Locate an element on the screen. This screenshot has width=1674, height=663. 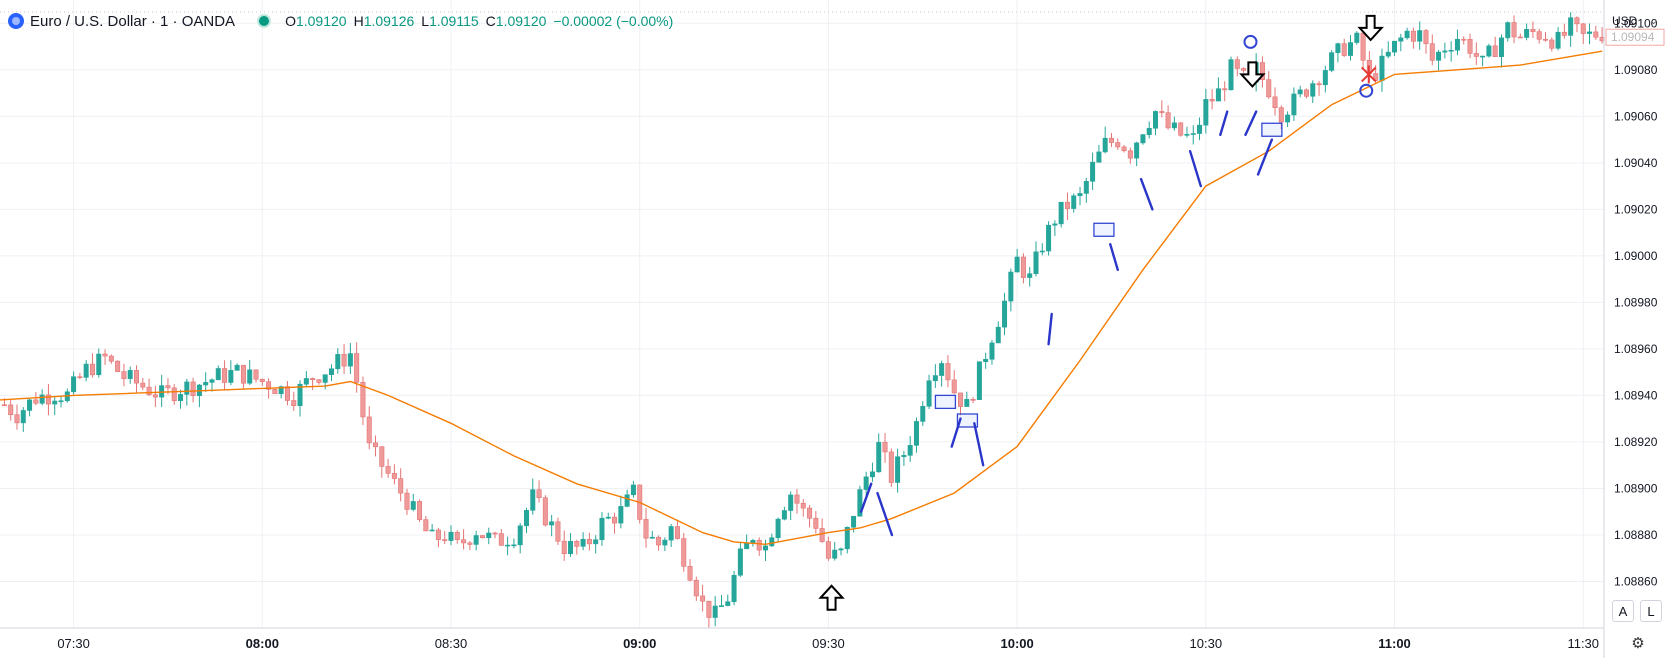
y-tick-label: 1.09000 is located at coordinates (1636, 256).